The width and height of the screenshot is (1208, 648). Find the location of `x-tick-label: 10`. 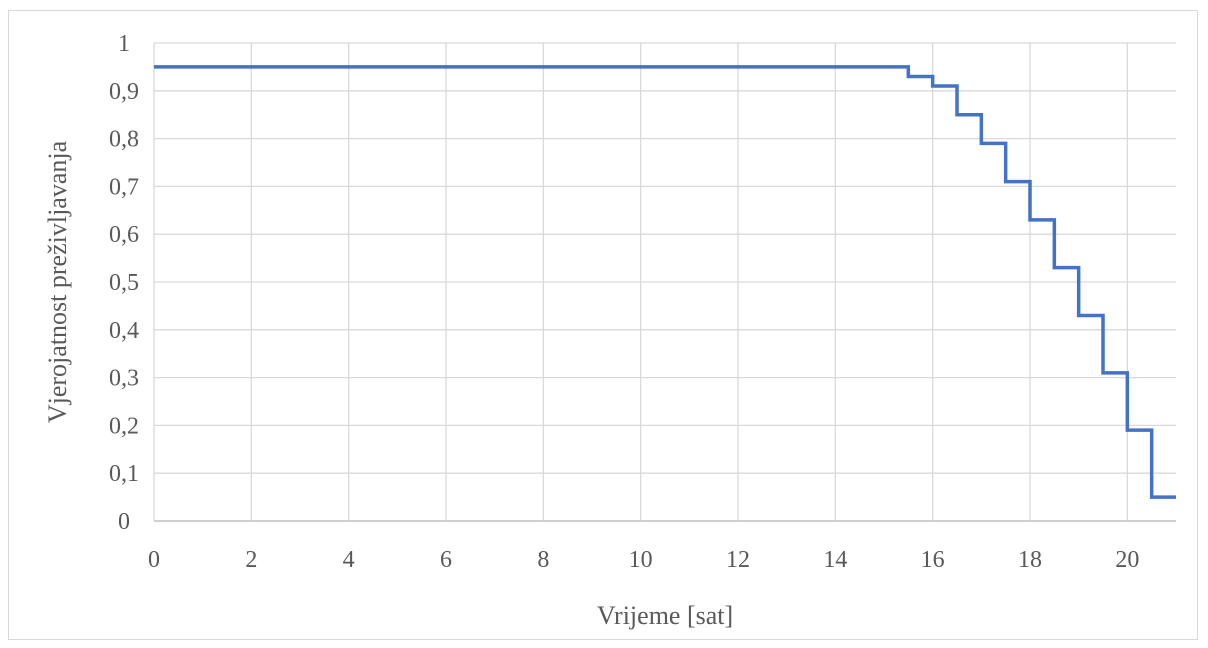

x-tick-label: 10 is located at coordinates (641, 560).